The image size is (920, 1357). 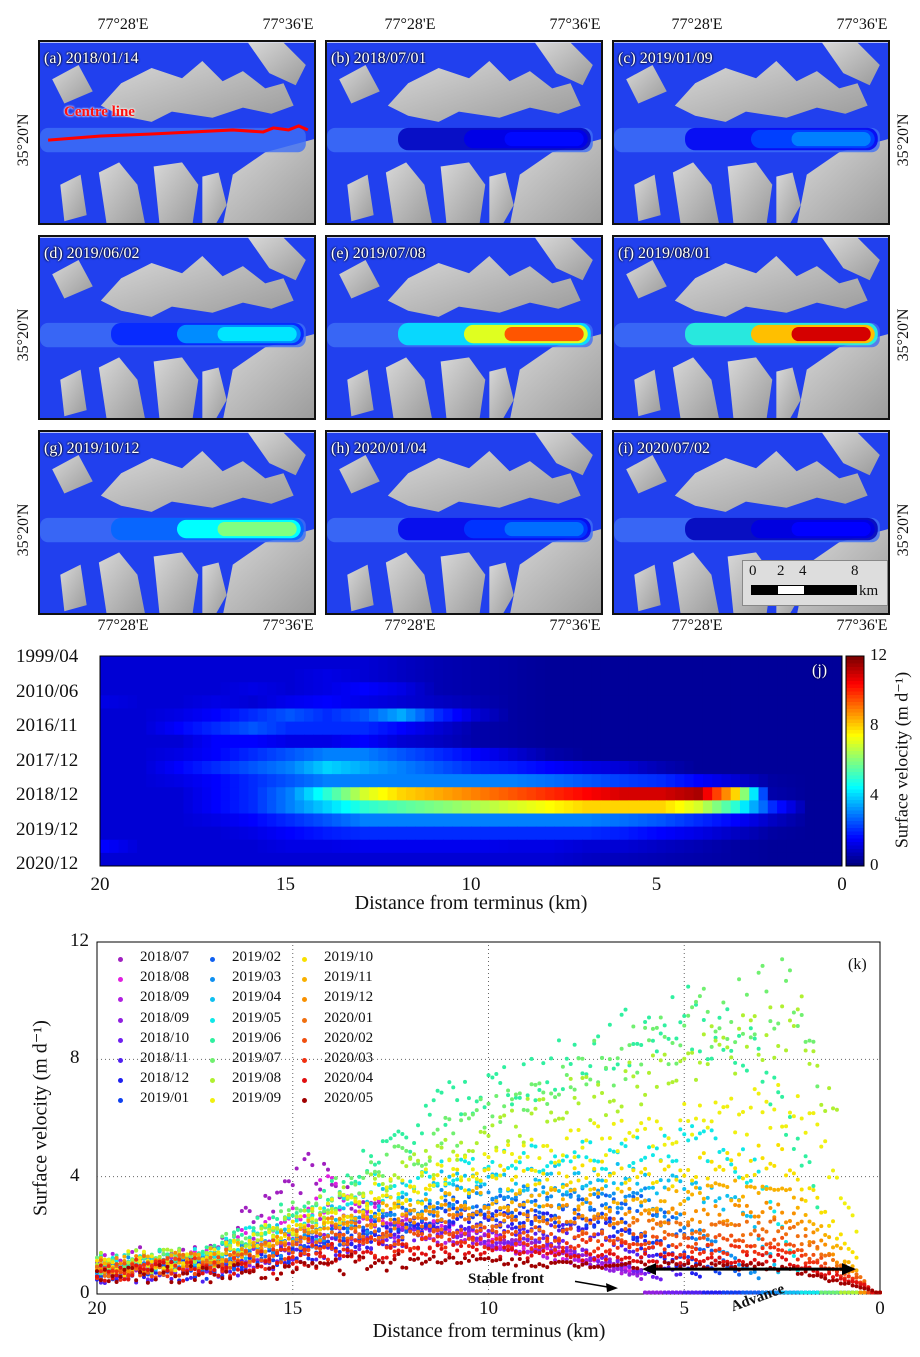 I want to click on velocity-map, so click(x=178, y=523).